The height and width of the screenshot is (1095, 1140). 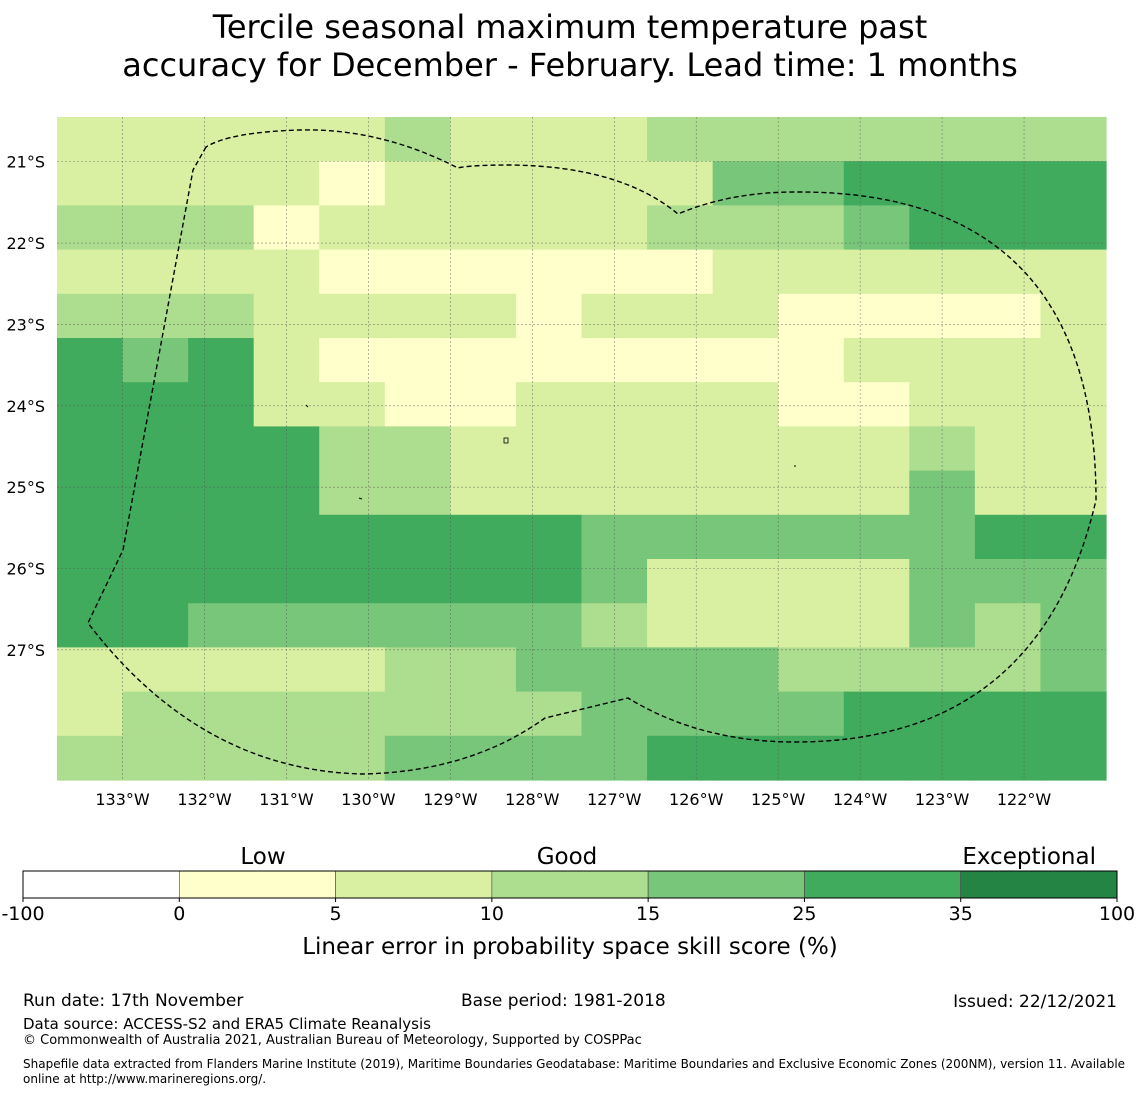 What do you see at coordinates (961, 914) in the screenshot?
I see `colorbar-tick-label: 35` at bounding box center [961, 914].